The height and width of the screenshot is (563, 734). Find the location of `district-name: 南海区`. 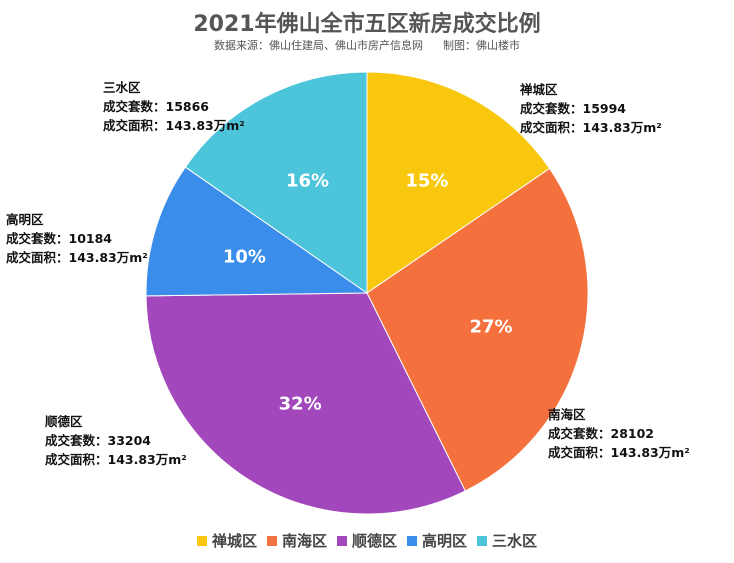

district-name: 南海区 is located at coordinates (567, 414).